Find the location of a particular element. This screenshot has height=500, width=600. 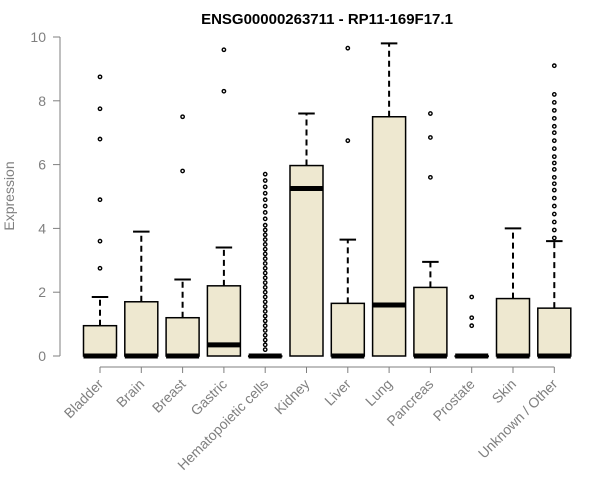

x-tick-label: Breast is located at coordinates (169, 396).